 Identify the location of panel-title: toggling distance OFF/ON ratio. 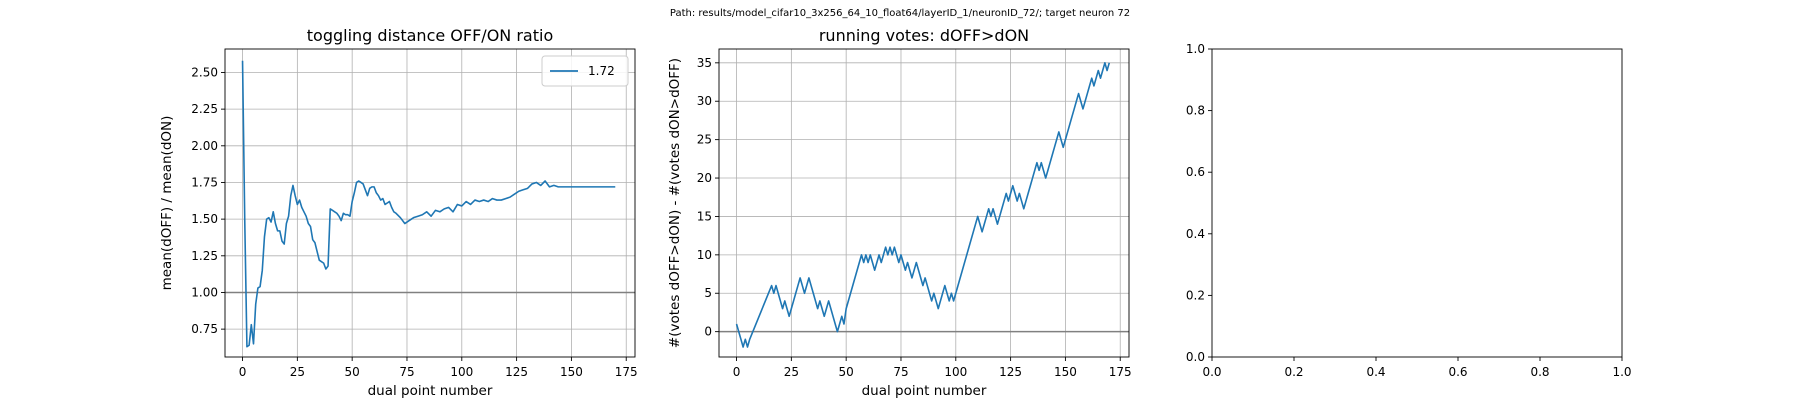
(430, 35).